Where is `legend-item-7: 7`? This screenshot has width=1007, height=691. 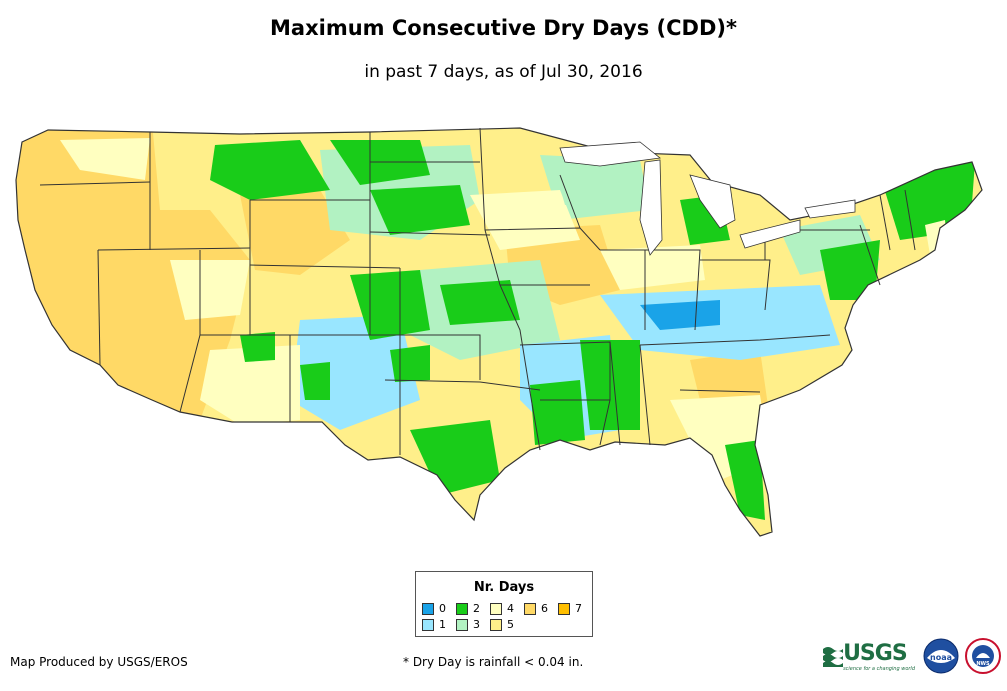 legend-item-7: 7 is located at coordinates (570, 608).